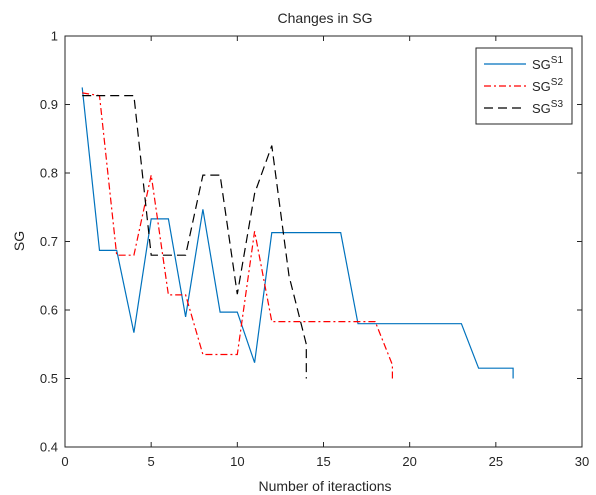  Describe the element at coordinates (496, 461) in the screenshot. I see `x-tick-label: 25` at that location.